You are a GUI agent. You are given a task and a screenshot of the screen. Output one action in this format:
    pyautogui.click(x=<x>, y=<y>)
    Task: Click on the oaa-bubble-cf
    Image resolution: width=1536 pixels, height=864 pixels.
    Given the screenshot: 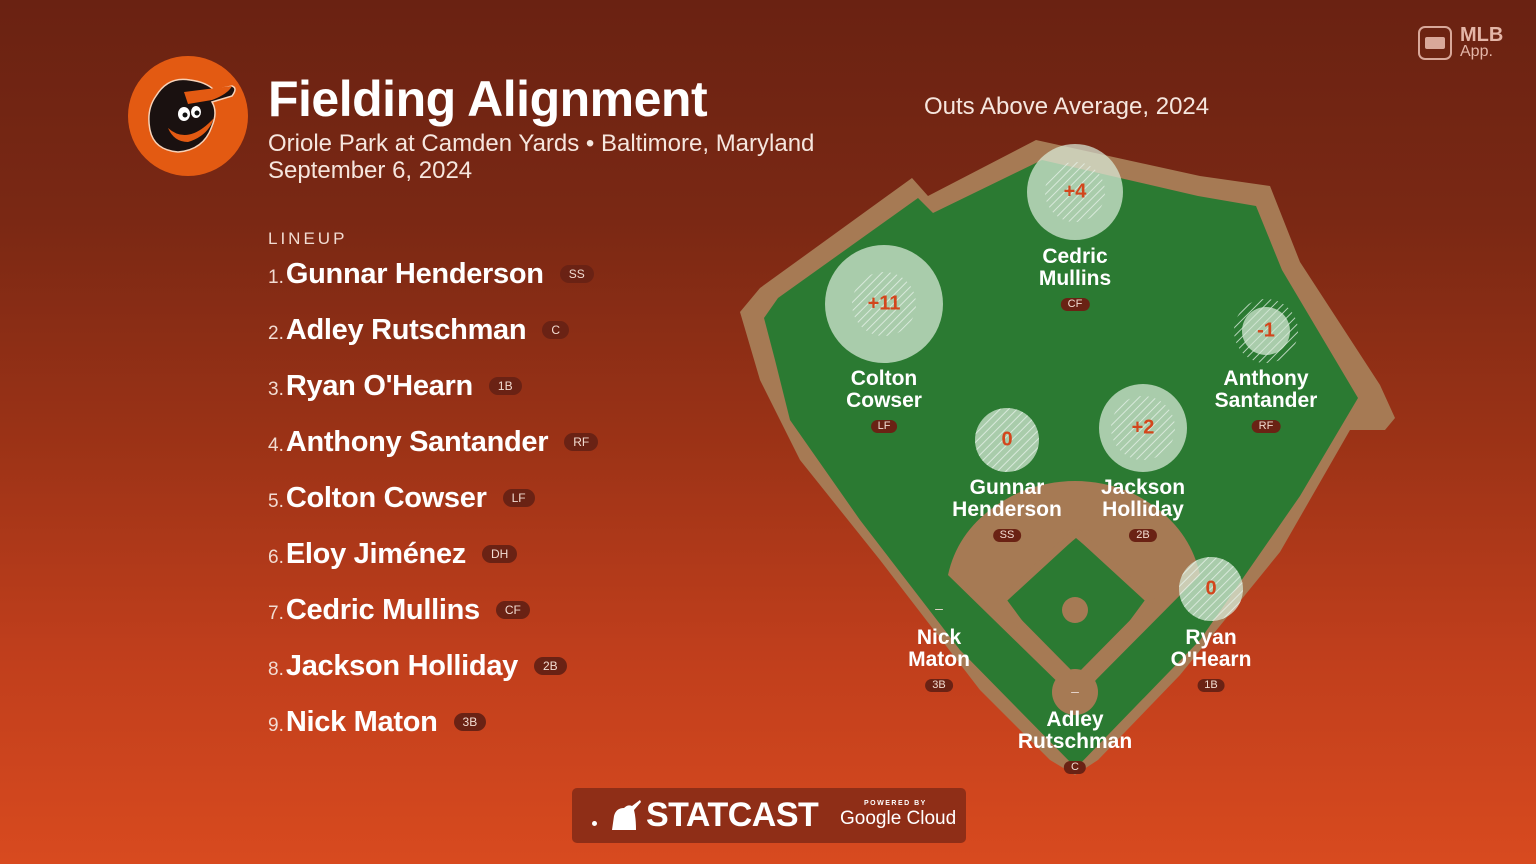 What is the action you would take?
    pyautogui.click(x=1075, y=192)
    